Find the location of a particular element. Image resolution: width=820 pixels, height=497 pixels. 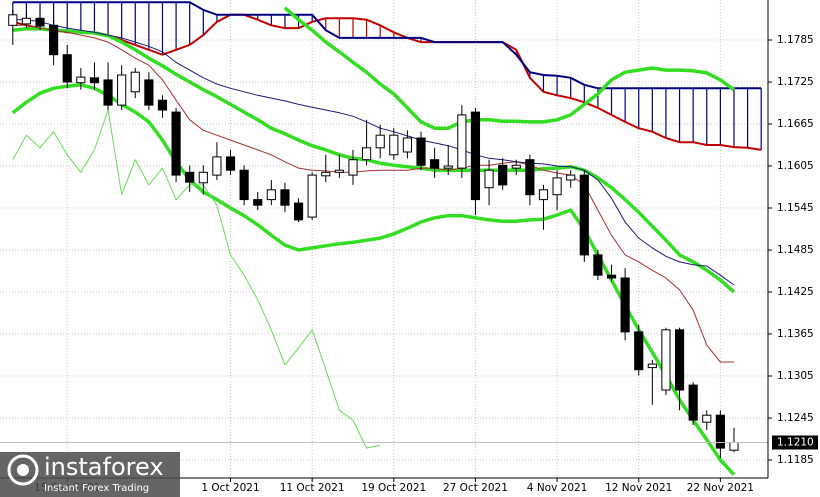

x-tick-label: 11 Oct 2021 is located at coordinates (312, 488).